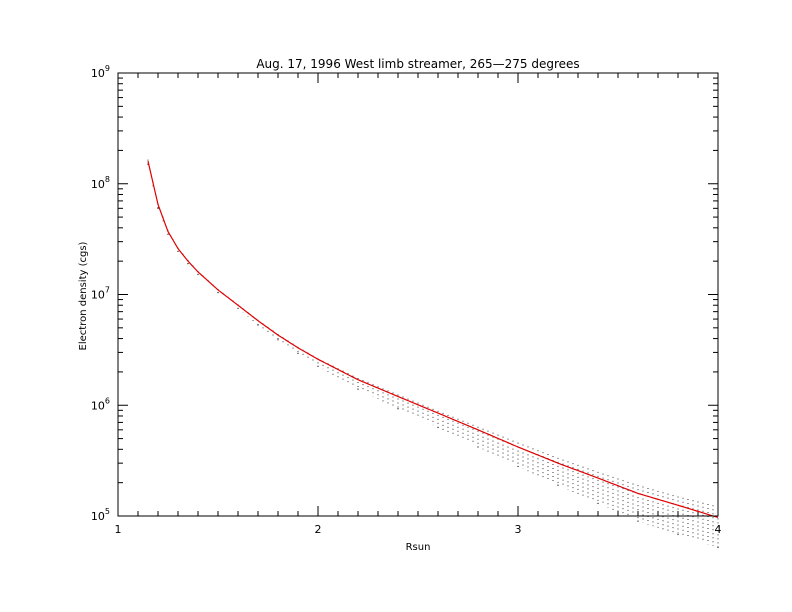 This screenshot has height=612, width=792. Describe the element at coordinates (83, 295) in the screenshot. I see `y-axis-label: Electron density (cgs)` at that location.